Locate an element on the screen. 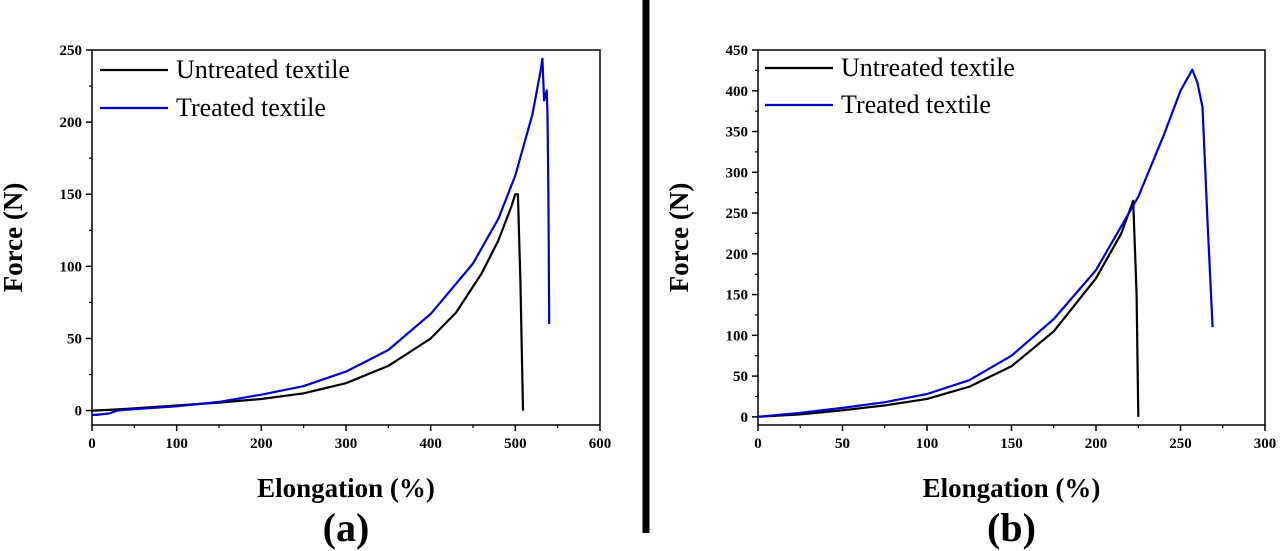  chart2-x-tick-label: 250 is located at coordinates (1180, 444).